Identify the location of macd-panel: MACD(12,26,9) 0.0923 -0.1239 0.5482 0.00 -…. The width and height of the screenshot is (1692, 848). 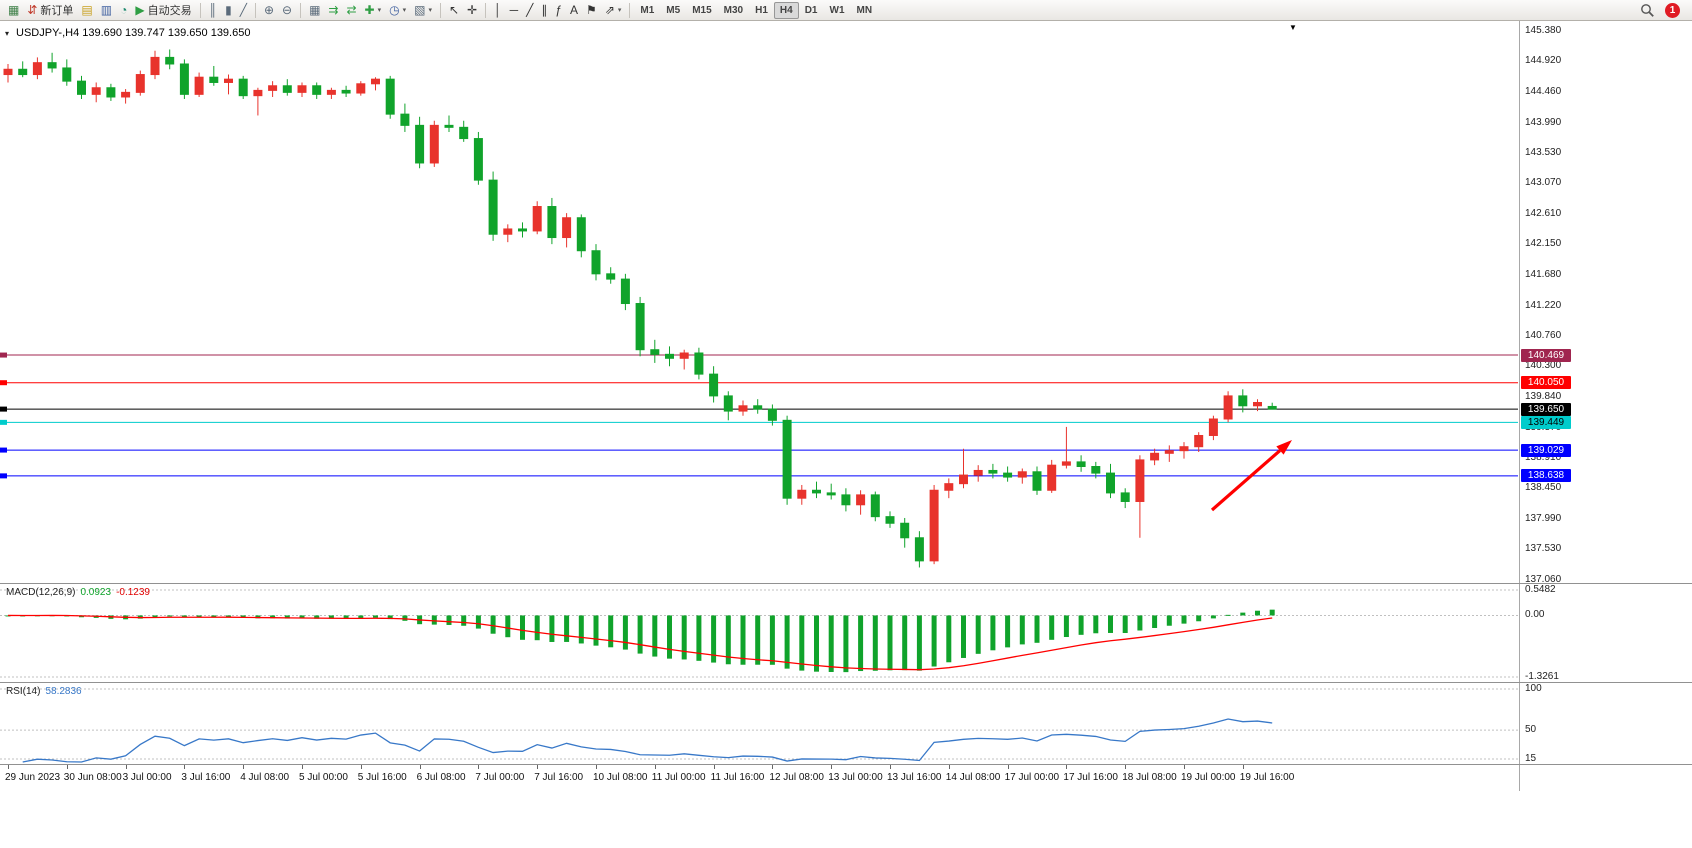
(846, 633).